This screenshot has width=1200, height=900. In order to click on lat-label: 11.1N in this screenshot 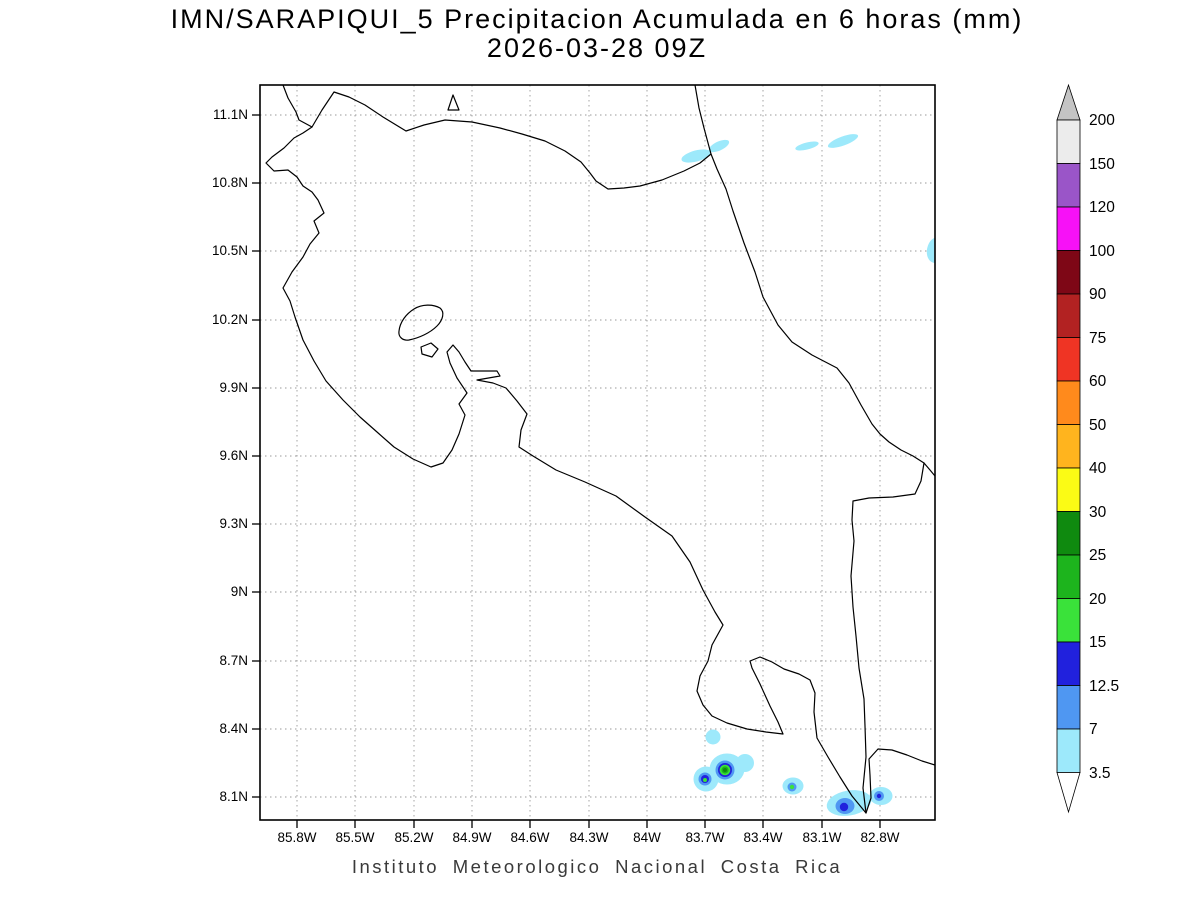, I will do `click(230, 114)`.